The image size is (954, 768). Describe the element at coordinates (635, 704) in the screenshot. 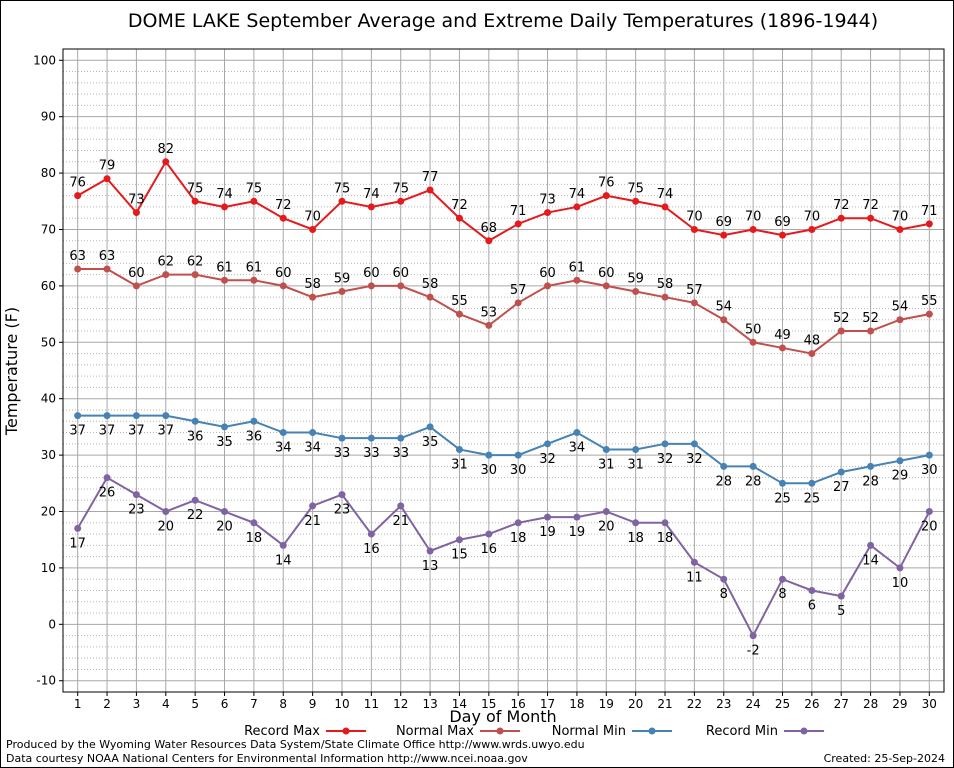

I see `x-tick-label: 20` at that location.